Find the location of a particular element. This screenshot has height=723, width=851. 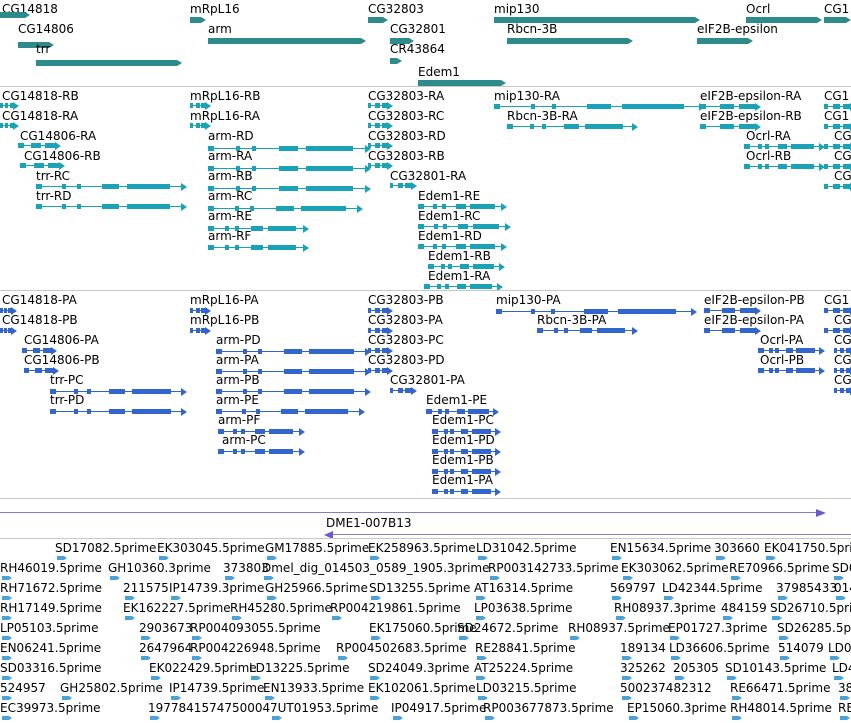

est-label: 2647964 is located at coordinates (166, 648).